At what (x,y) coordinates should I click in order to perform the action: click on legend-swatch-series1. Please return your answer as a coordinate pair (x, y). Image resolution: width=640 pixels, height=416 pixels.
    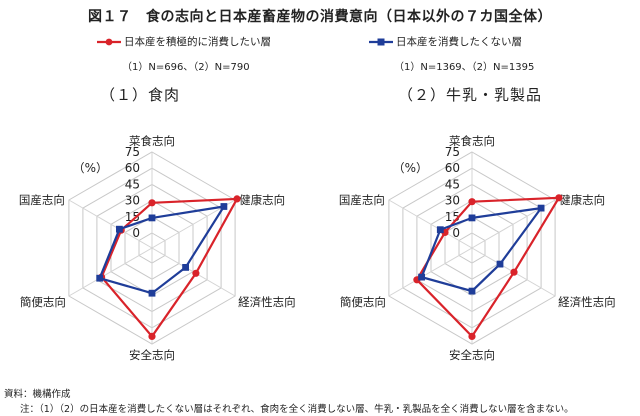
    Looking at the image, I should click on (109, 41).